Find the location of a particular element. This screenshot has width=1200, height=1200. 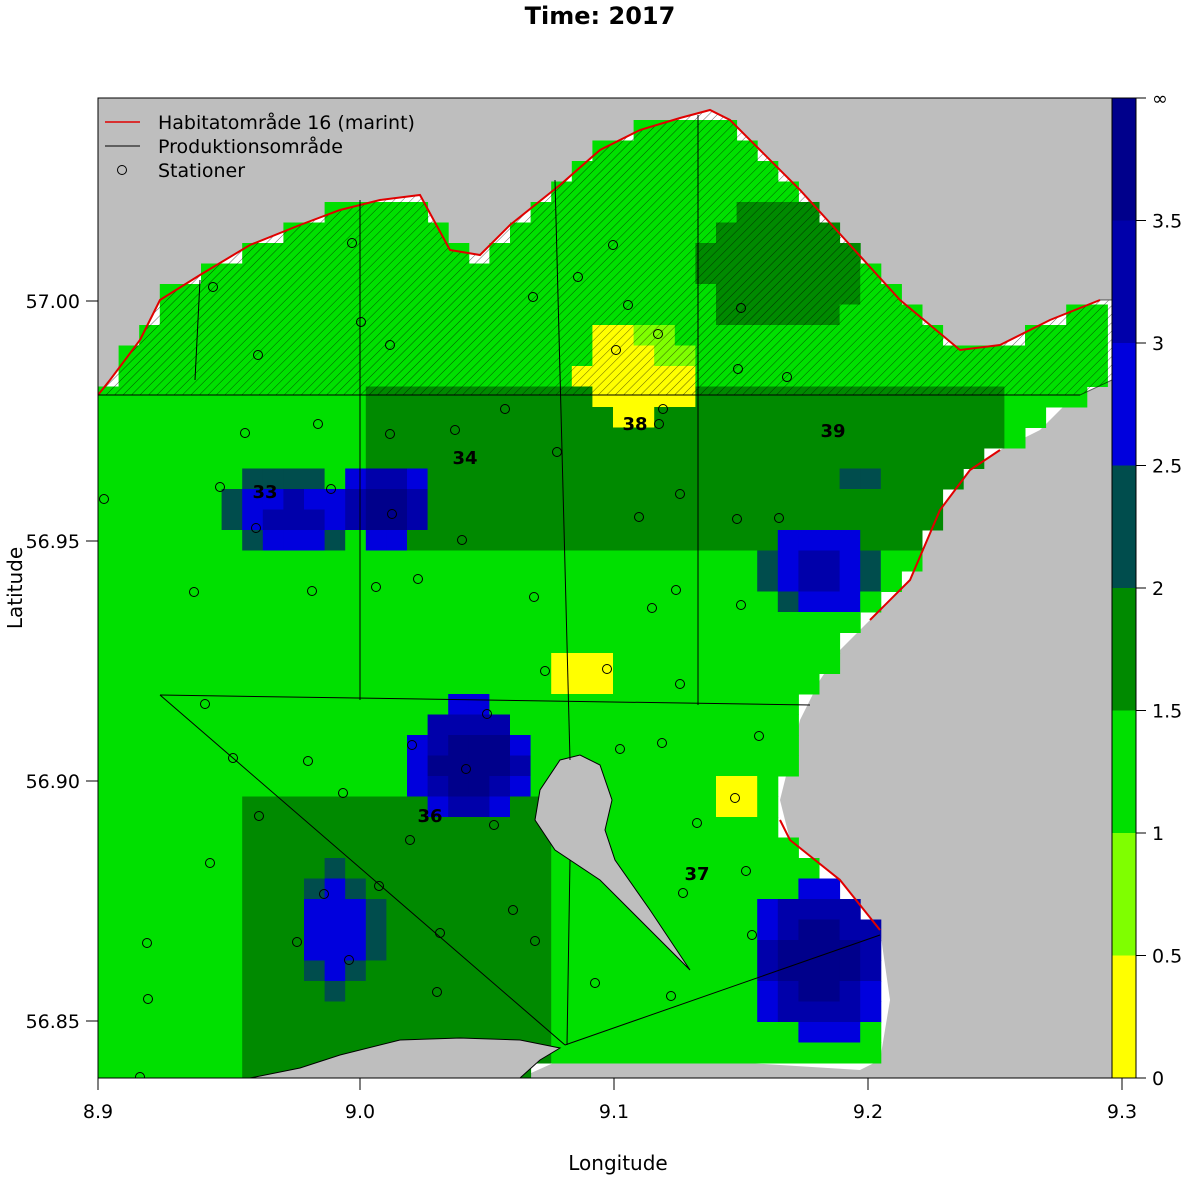

area-label-37: 37 is located at coordinates (696, 874).